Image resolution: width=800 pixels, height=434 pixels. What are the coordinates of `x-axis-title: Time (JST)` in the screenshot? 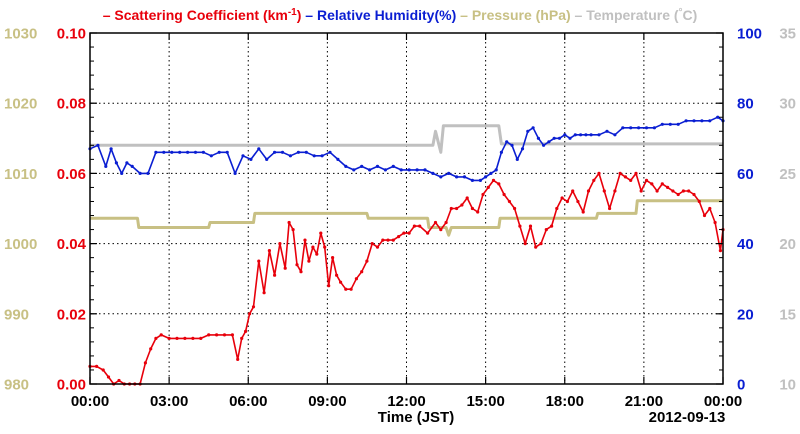 It's located at (416, 417).